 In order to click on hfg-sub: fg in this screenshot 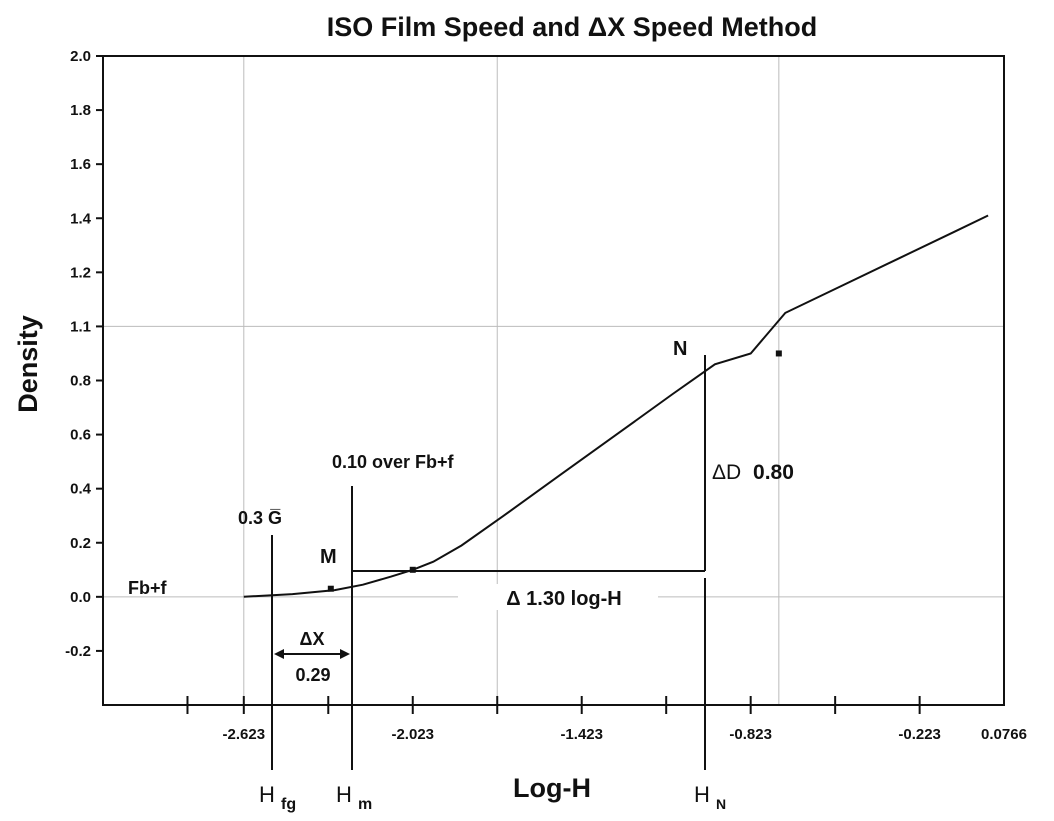, I will do `click(288, 804)`.